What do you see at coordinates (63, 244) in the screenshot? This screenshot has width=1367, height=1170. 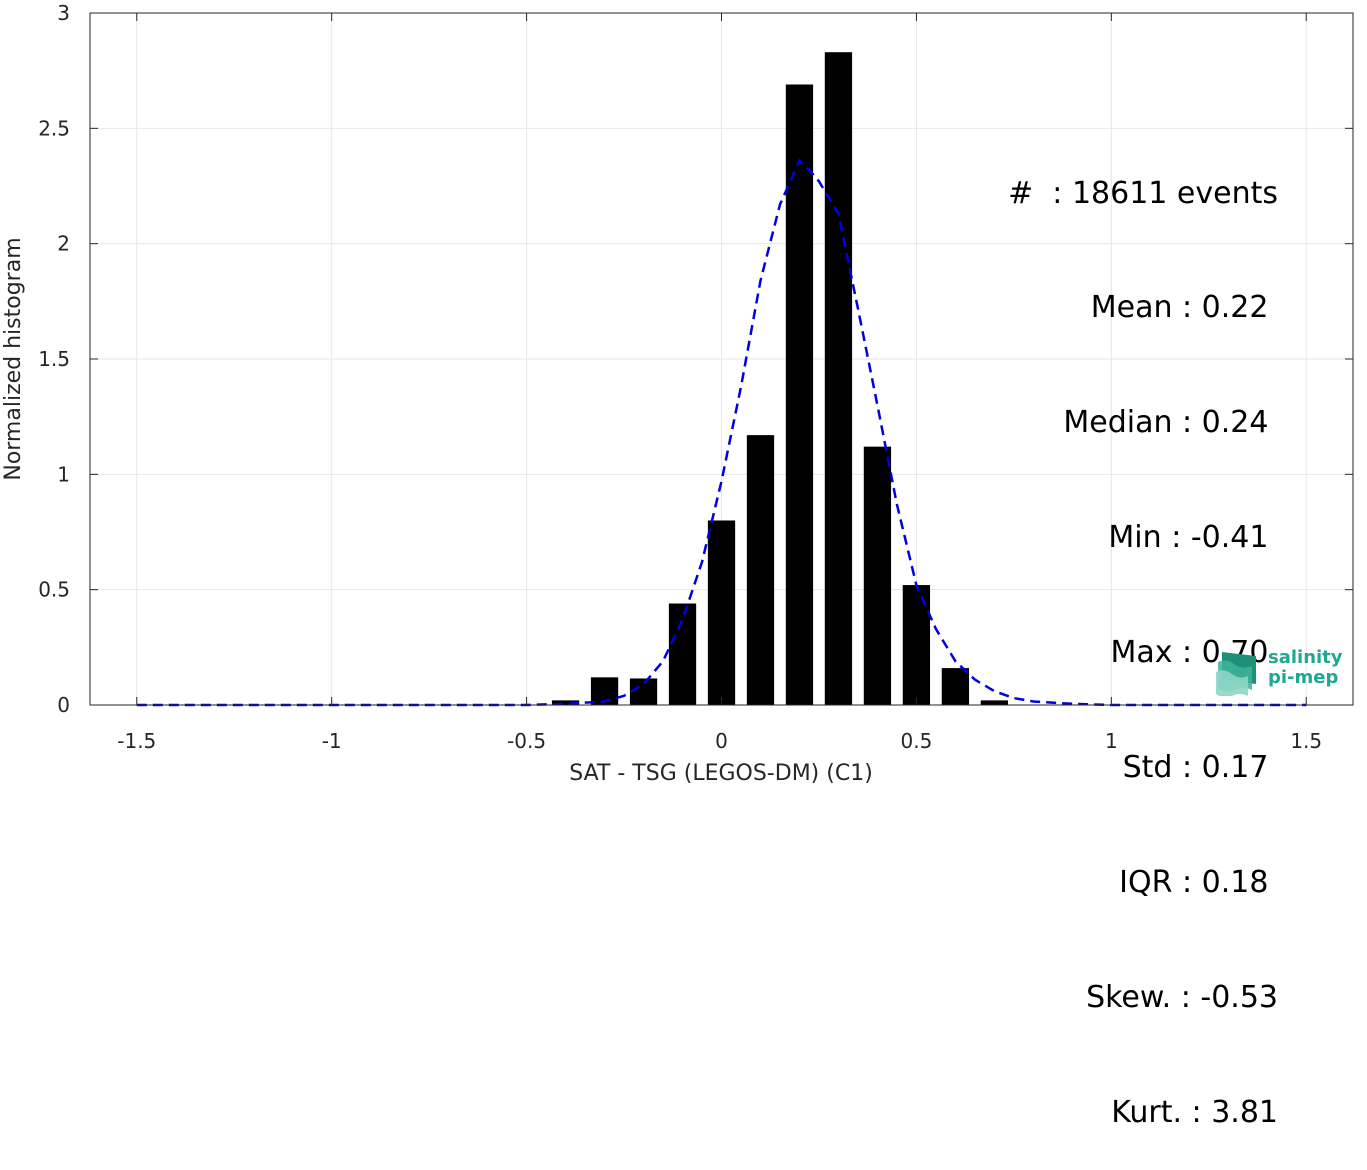 I see `y-tick-label: 2` at bounding box center [63, 244].